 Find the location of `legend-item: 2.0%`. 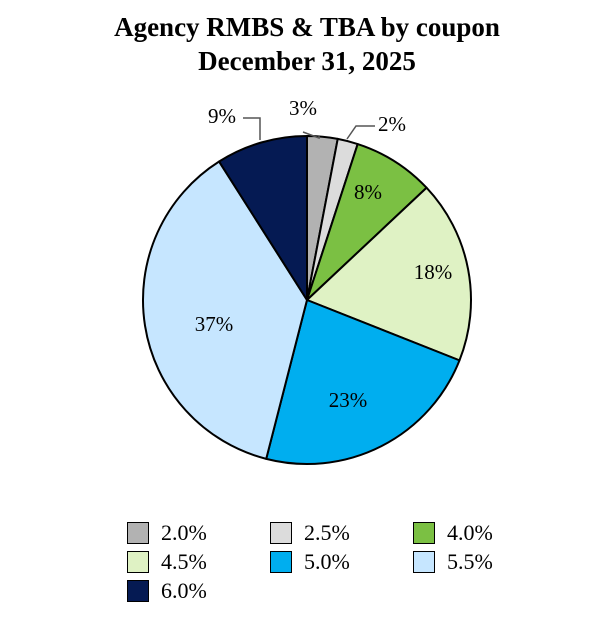

legend-item: 2.0% is located at coordinates (198, 532).